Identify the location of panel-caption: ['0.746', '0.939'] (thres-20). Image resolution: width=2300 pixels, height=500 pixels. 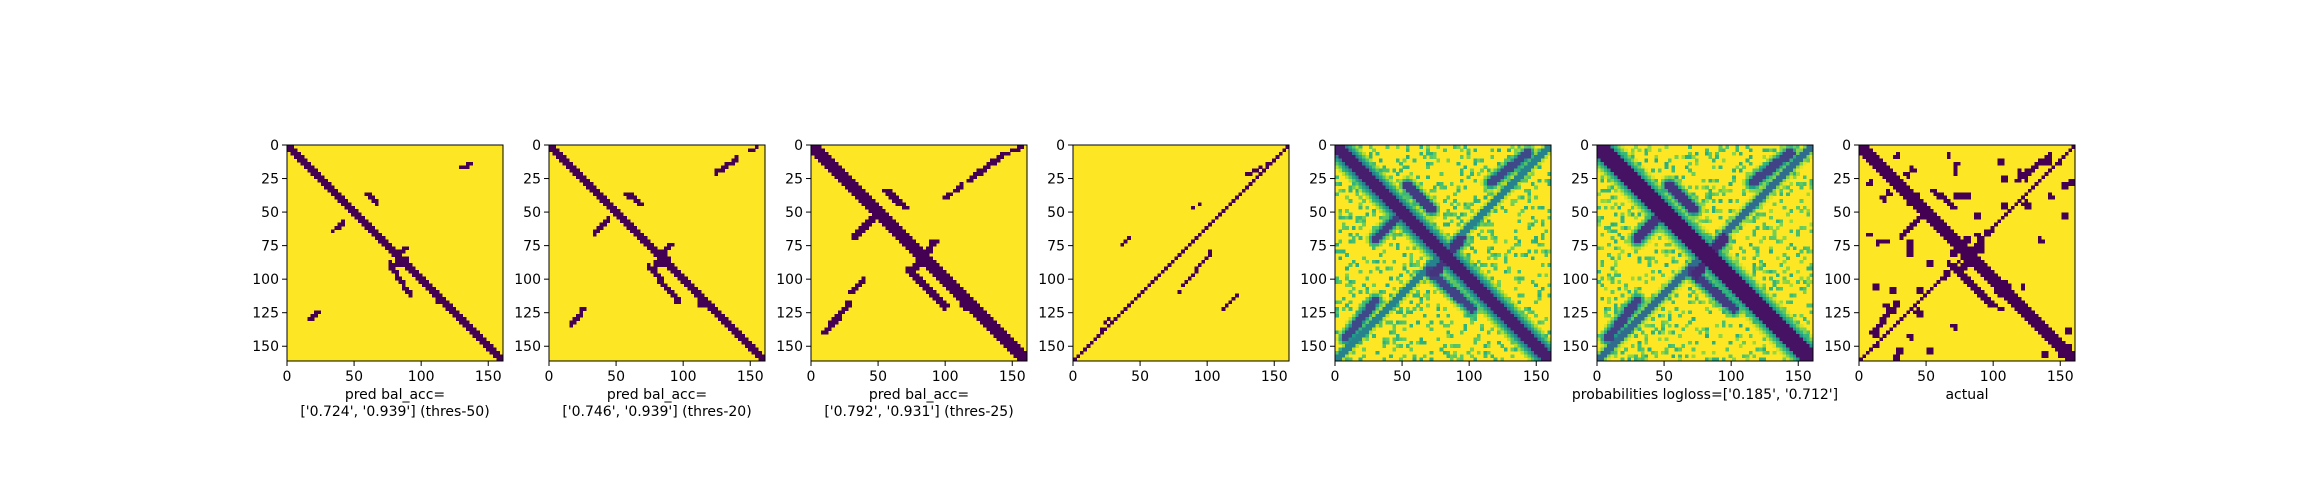
(656, 412).